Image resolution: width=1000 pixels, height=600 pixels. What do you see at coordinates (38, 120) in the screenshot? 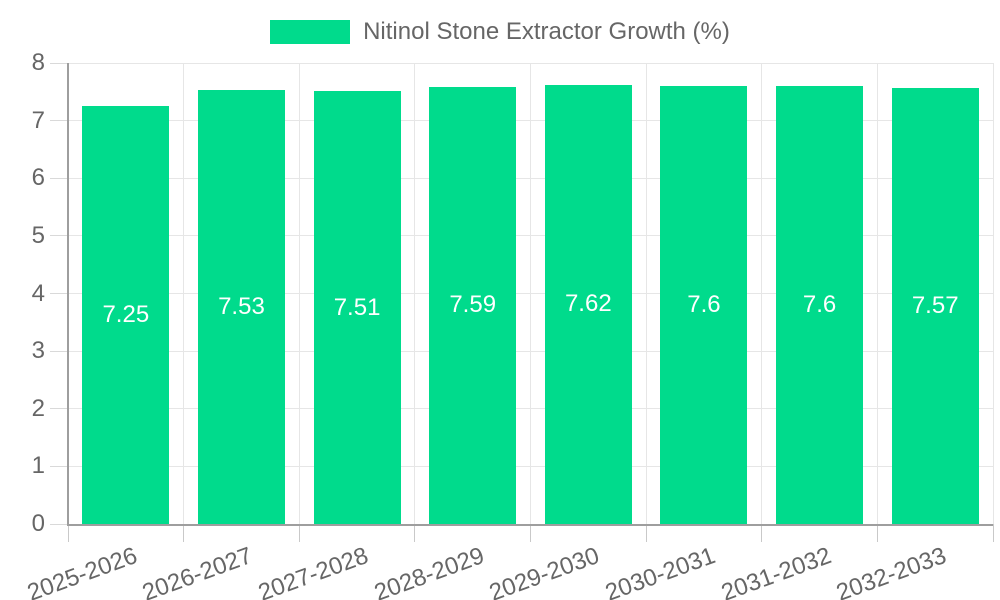
I see `y-axis-tick-label: 7` at bounding box center [38, 120].